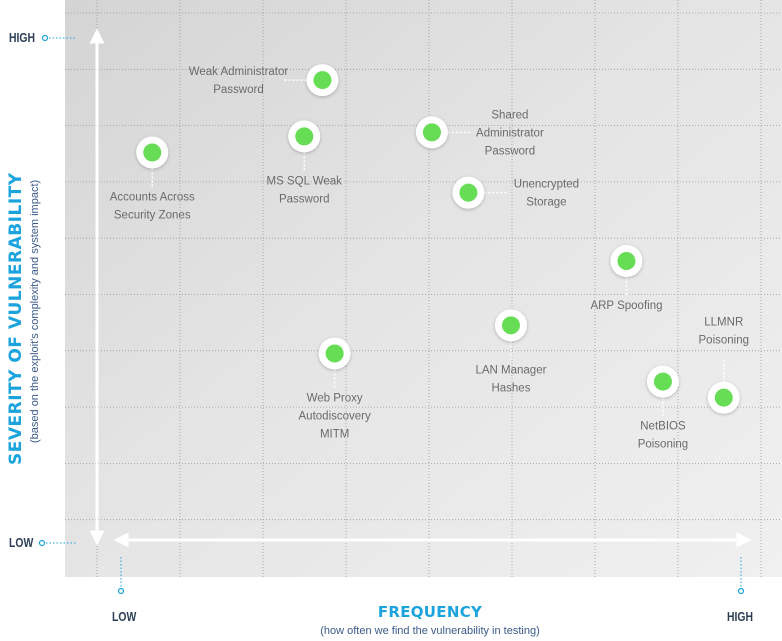 This screenshot has height=641, width=782. What do you see at coordinates (663, 427) in the screenshot?
I see `point-label: NetBIOS` at bounding box center [663, 427].